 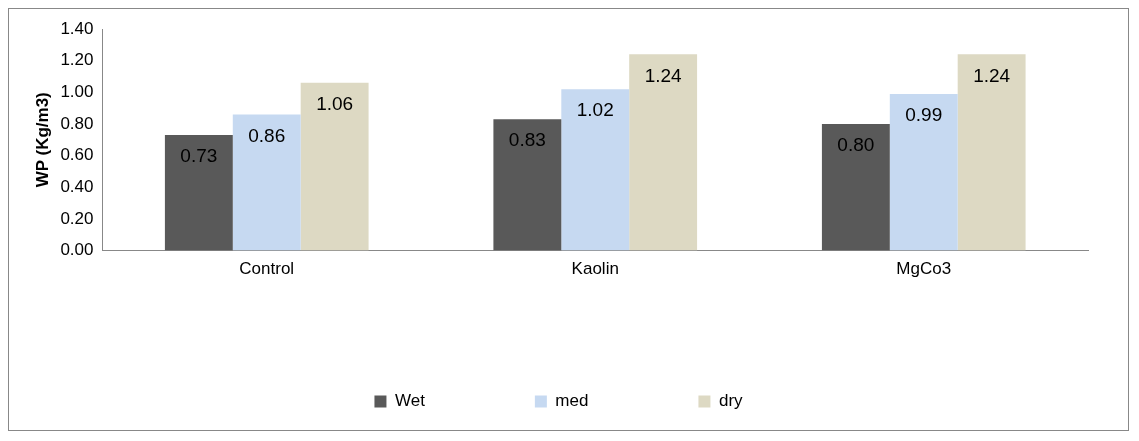 What do you see at coordinates (77, 155) in the screenshot?
I see `y-tick-label: 0.60` at bounding box center [77, 155].